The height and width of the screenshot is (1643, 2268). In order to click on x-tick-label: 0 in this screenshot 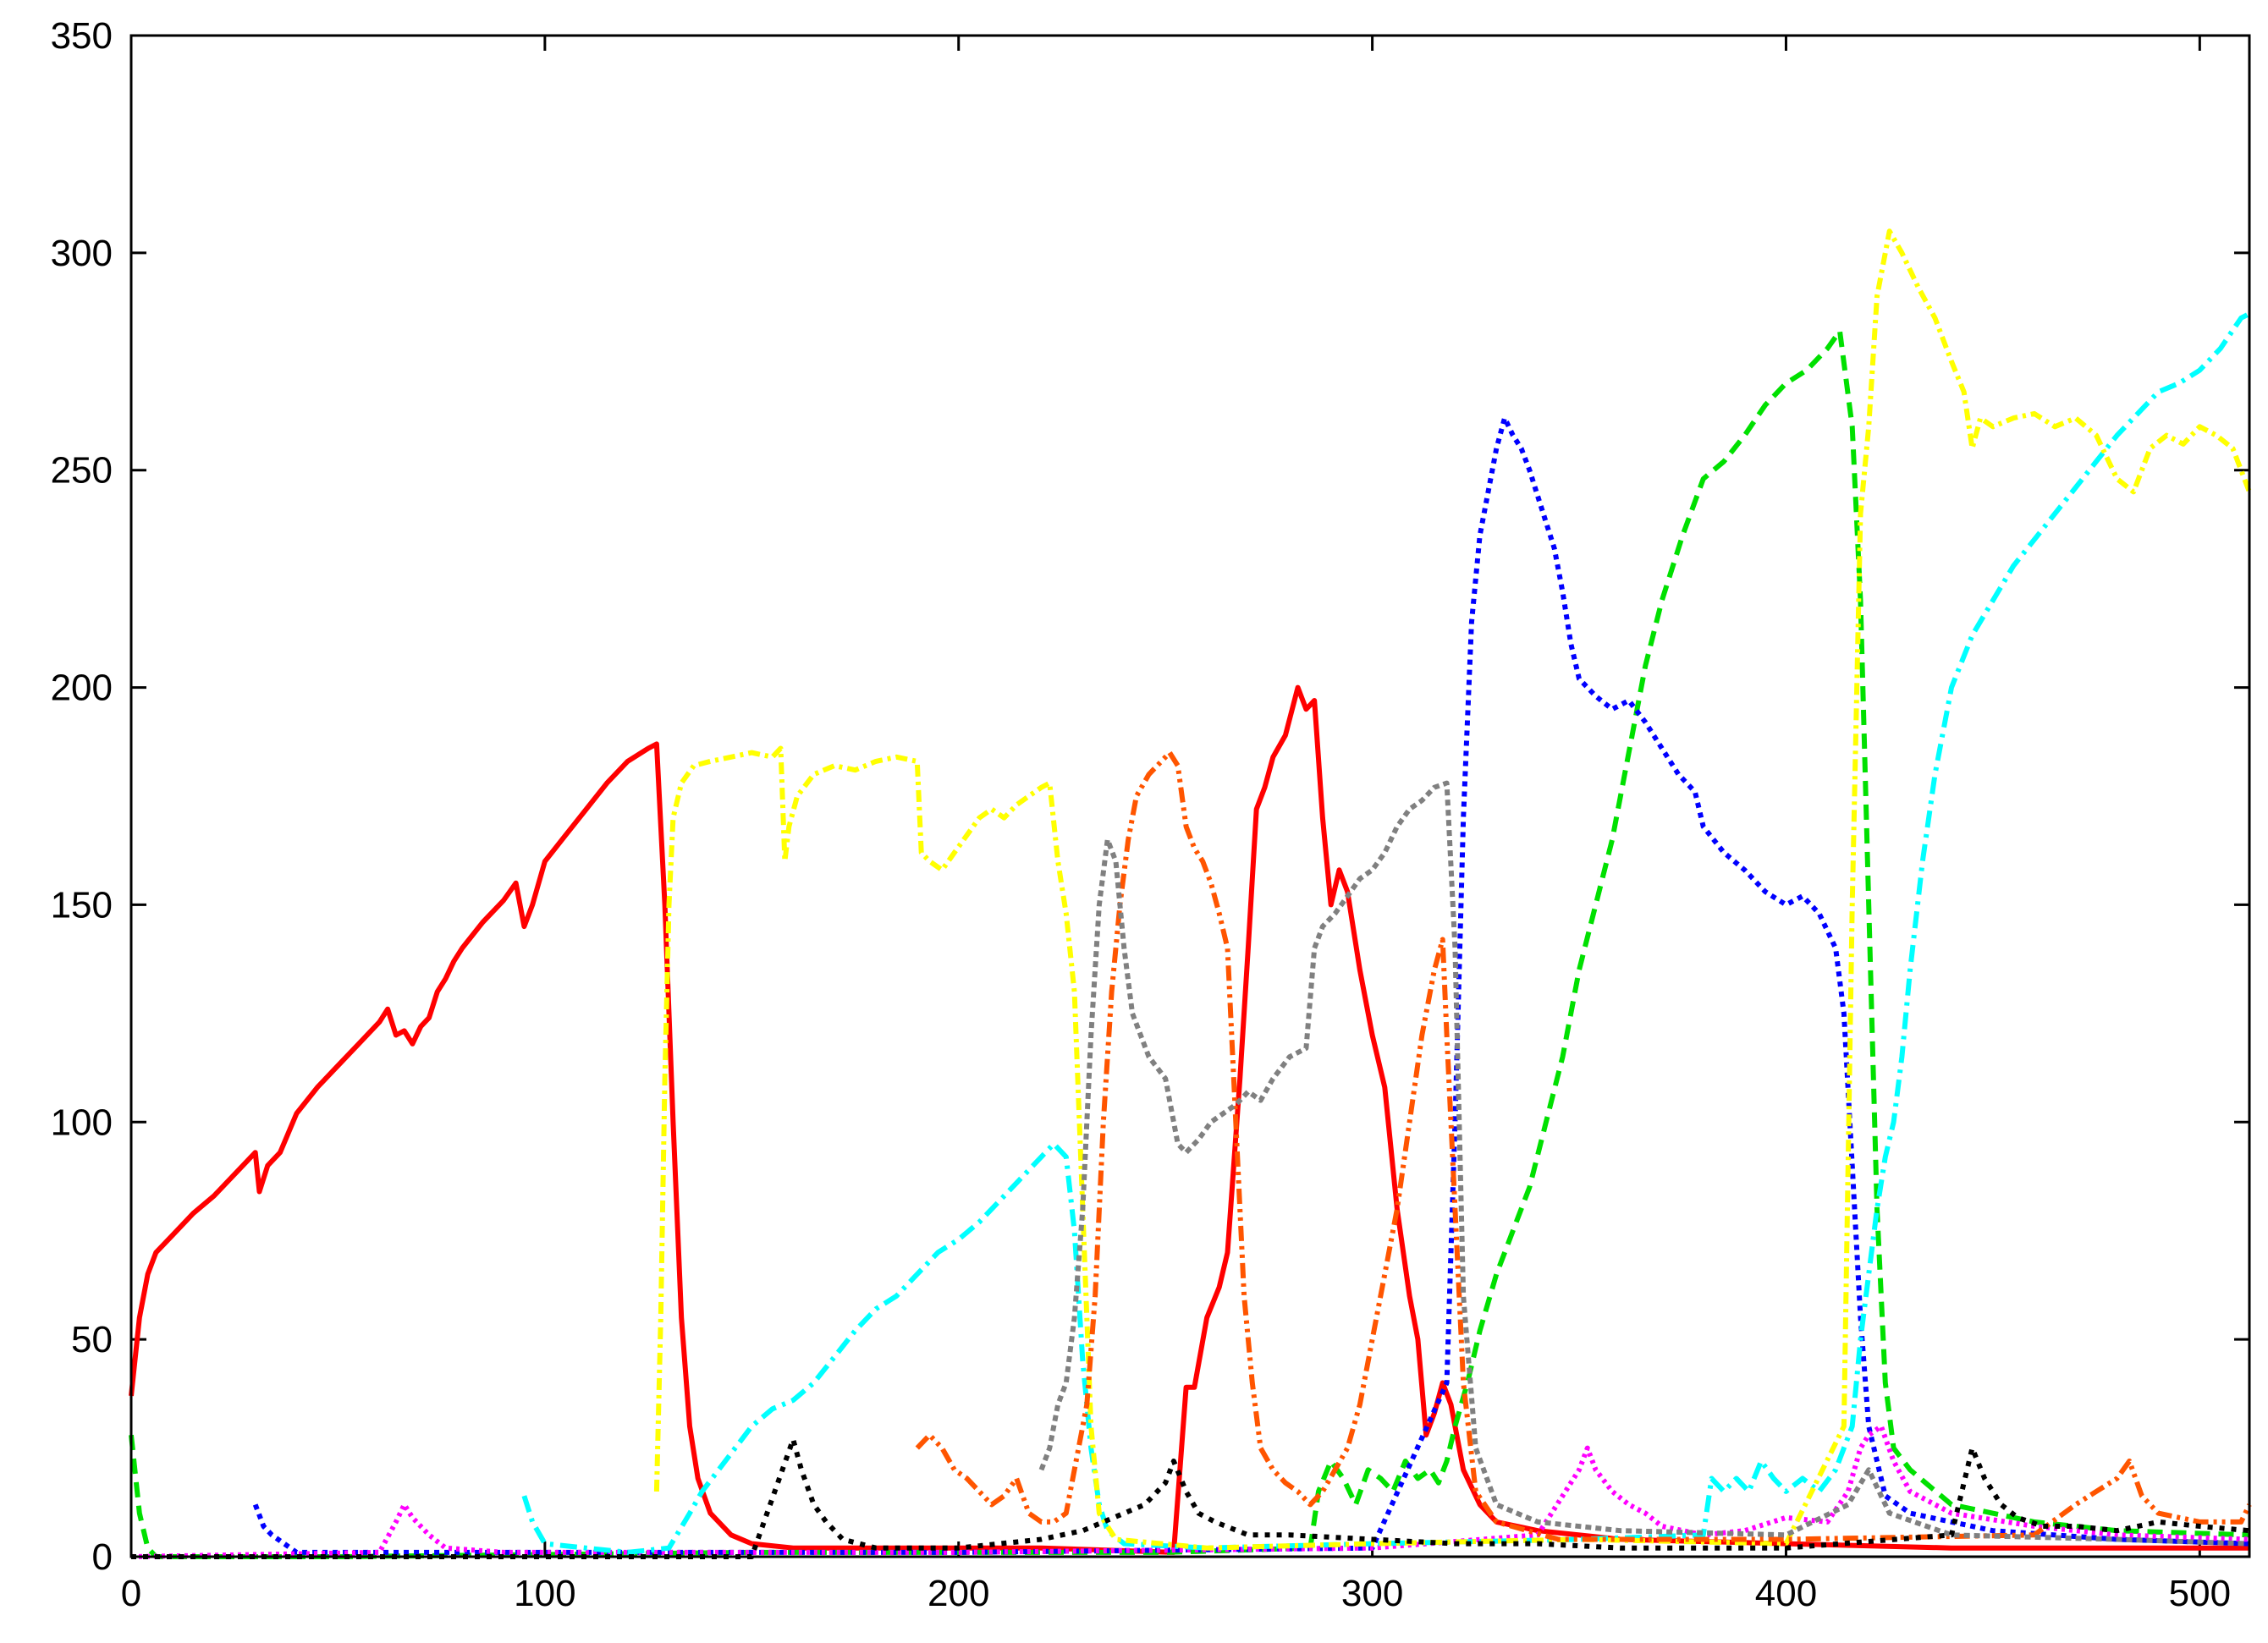, I will do `click(131, 1593)`.